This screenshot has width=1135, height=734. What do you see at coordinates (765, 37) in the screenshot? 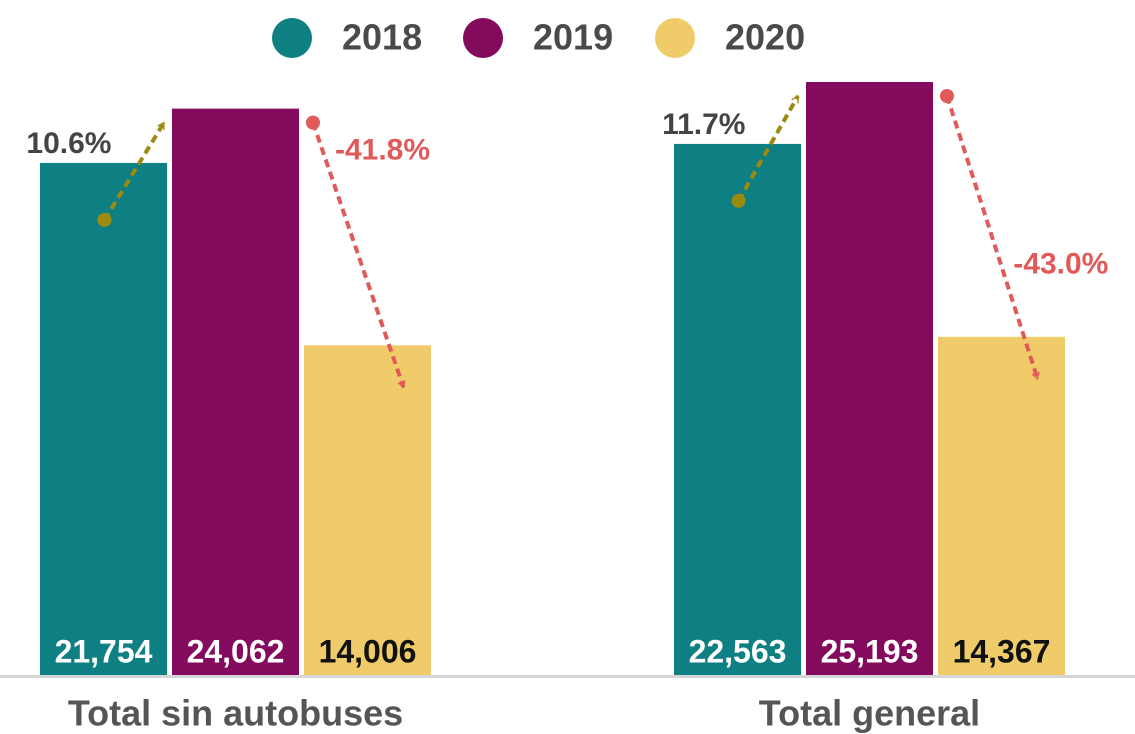
I see `legend-label: 2020` at bounding box center [765, 37].